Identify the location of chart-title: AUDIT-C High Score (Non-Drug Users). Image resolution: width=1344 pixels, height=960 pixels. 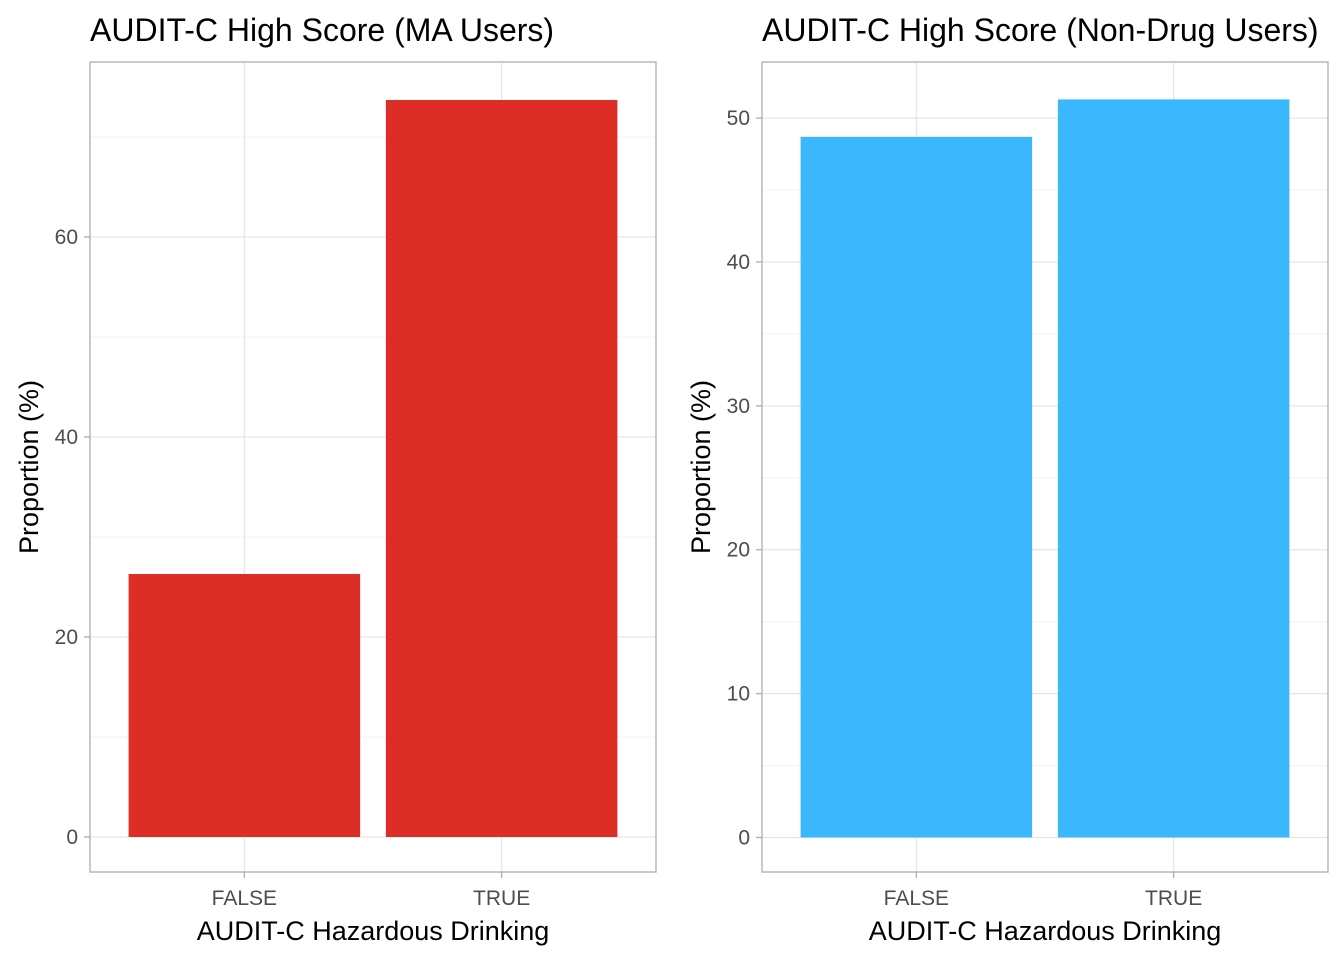
(1040, 30).